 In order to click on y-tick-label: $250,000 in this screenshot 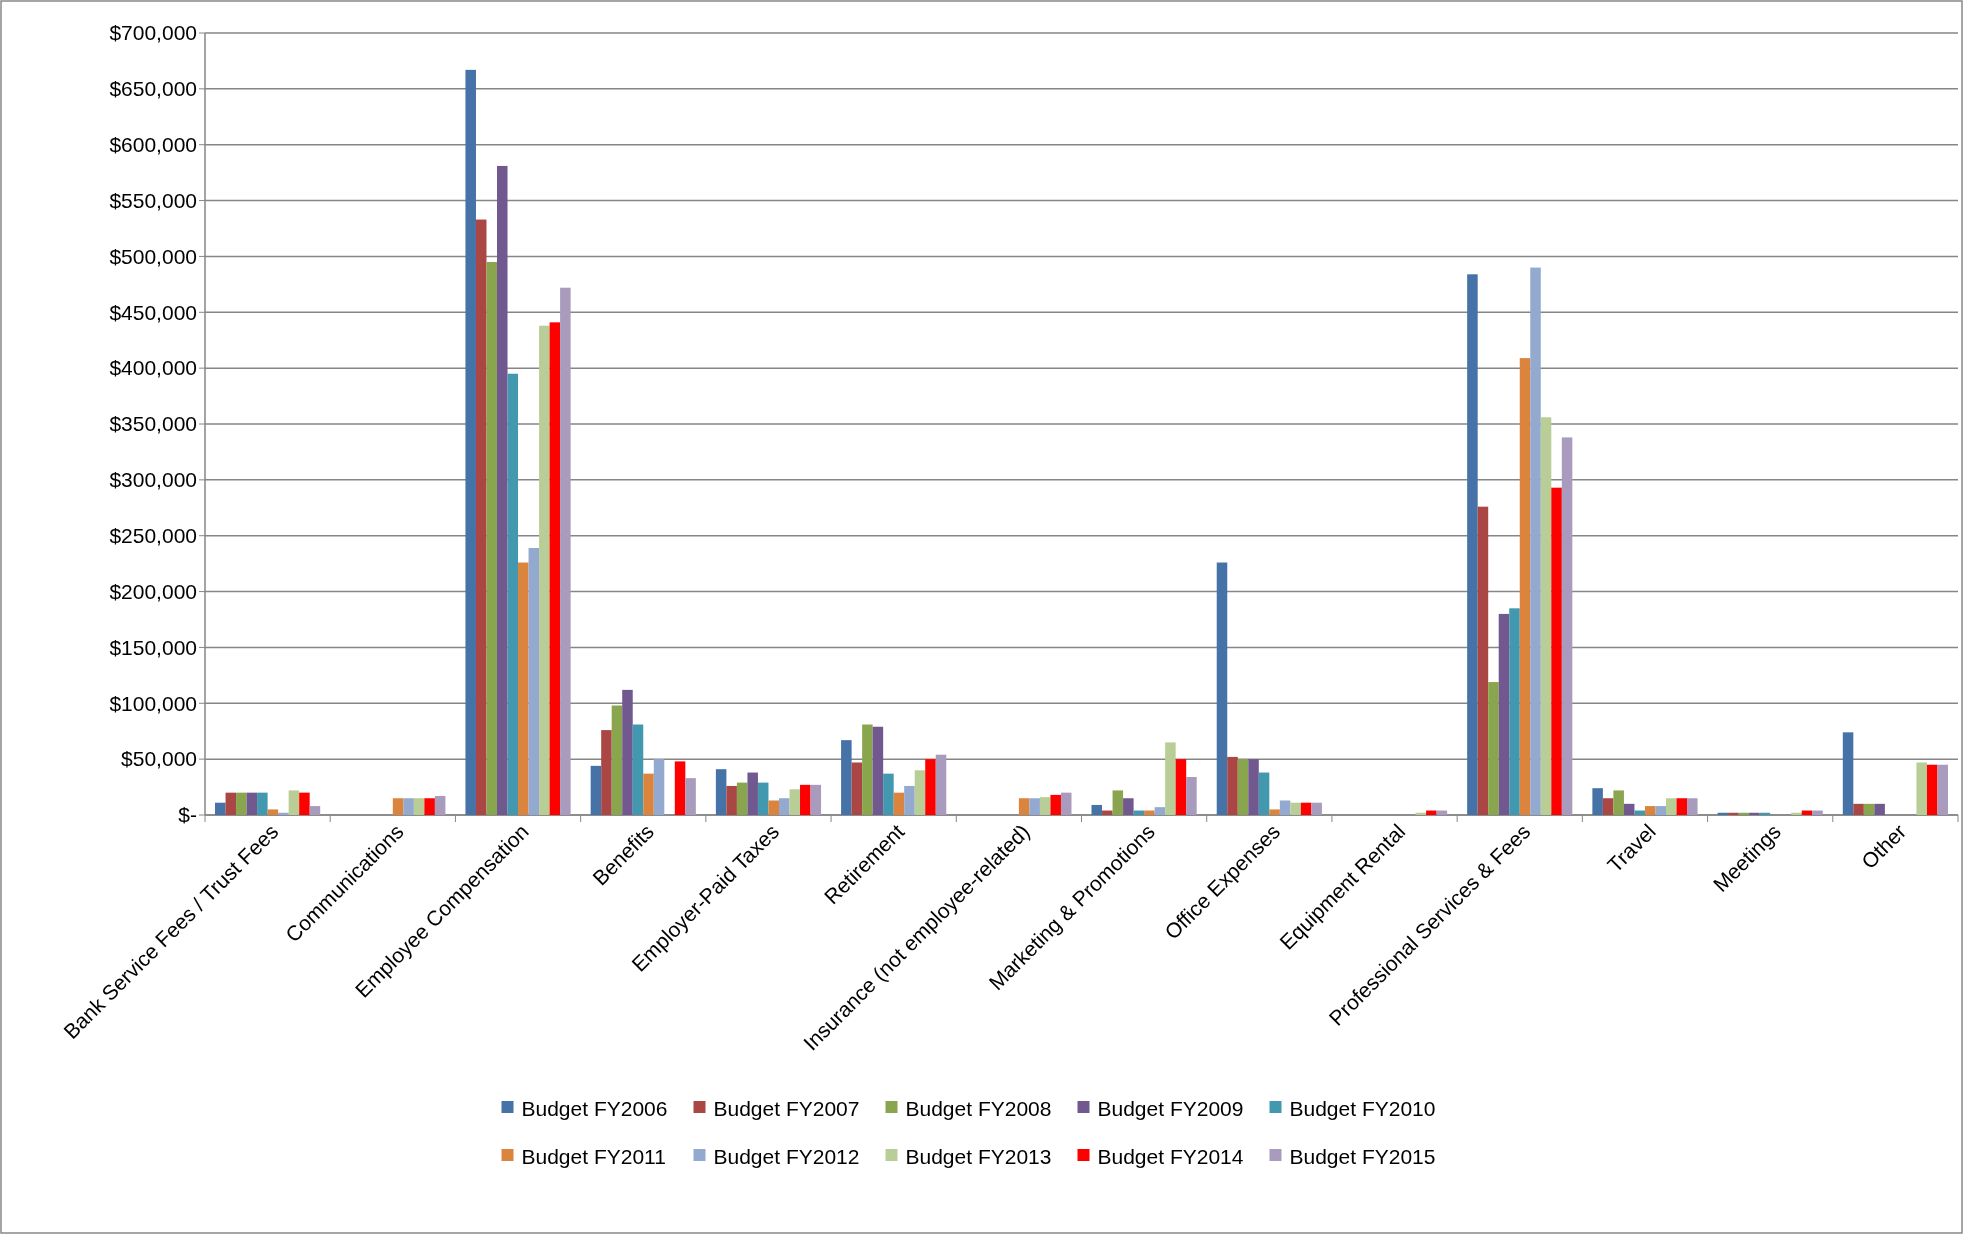, I will do `click(153, 536)`.